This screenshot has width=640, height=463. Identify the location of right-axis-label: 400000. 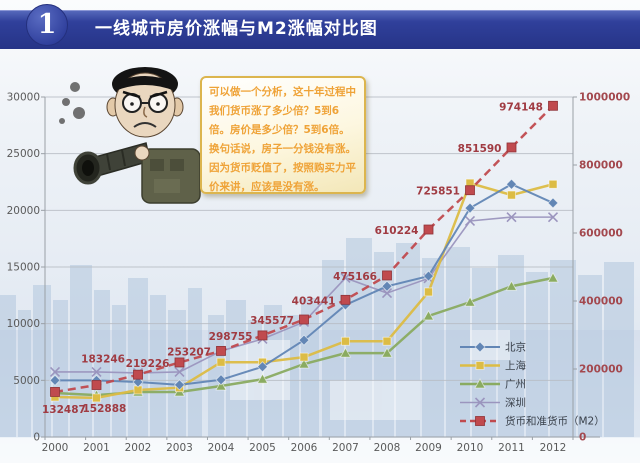
(601, 302).